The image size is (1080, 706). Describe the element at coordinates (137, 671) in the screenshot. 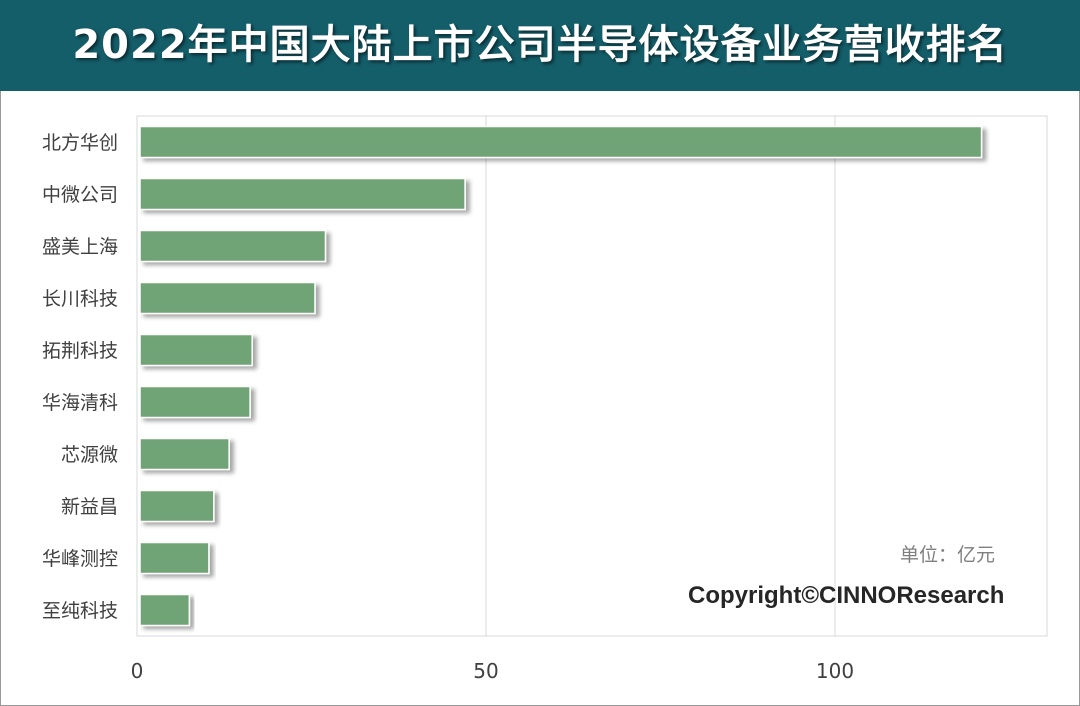

I see `x-tick-label: 0` at that location.